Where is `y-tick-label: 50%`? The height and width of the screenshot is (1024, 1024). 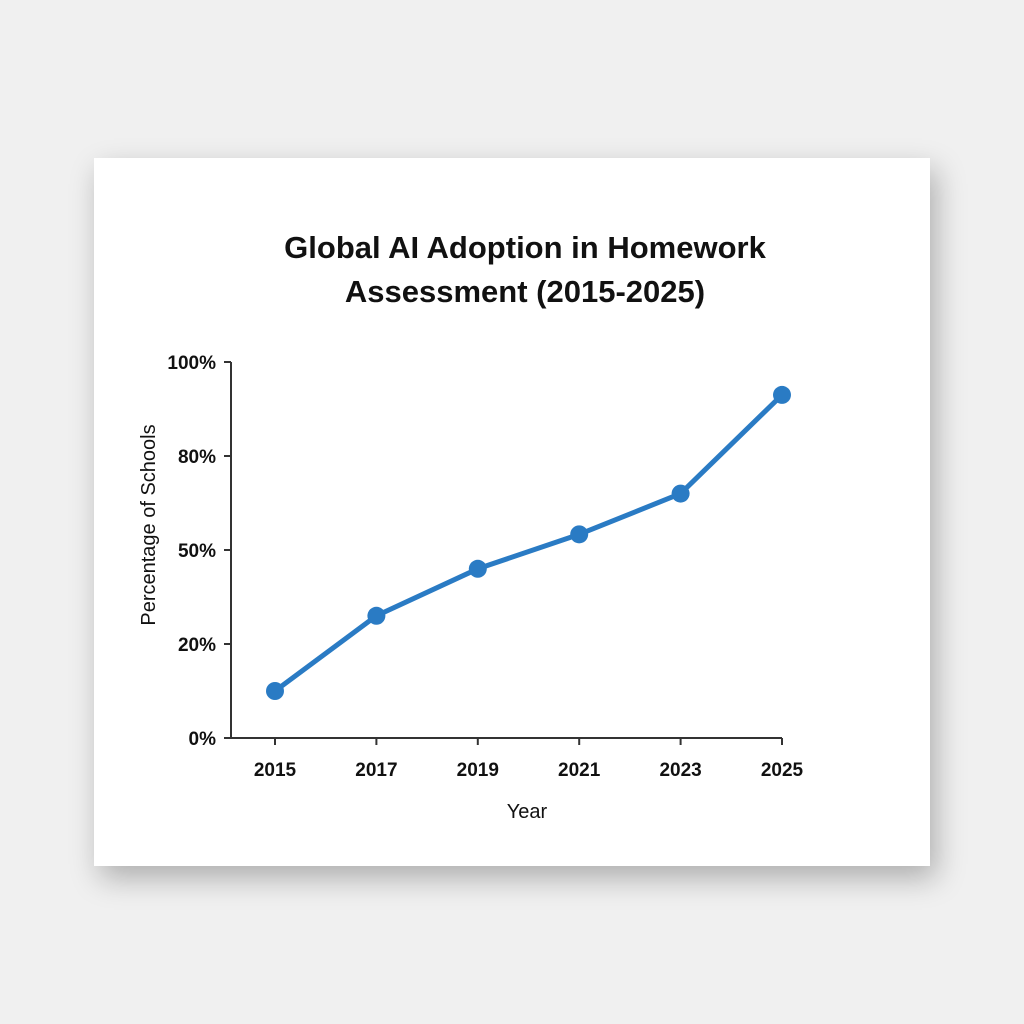
y-tick-label: 50% is located at coordinates (197, 551).